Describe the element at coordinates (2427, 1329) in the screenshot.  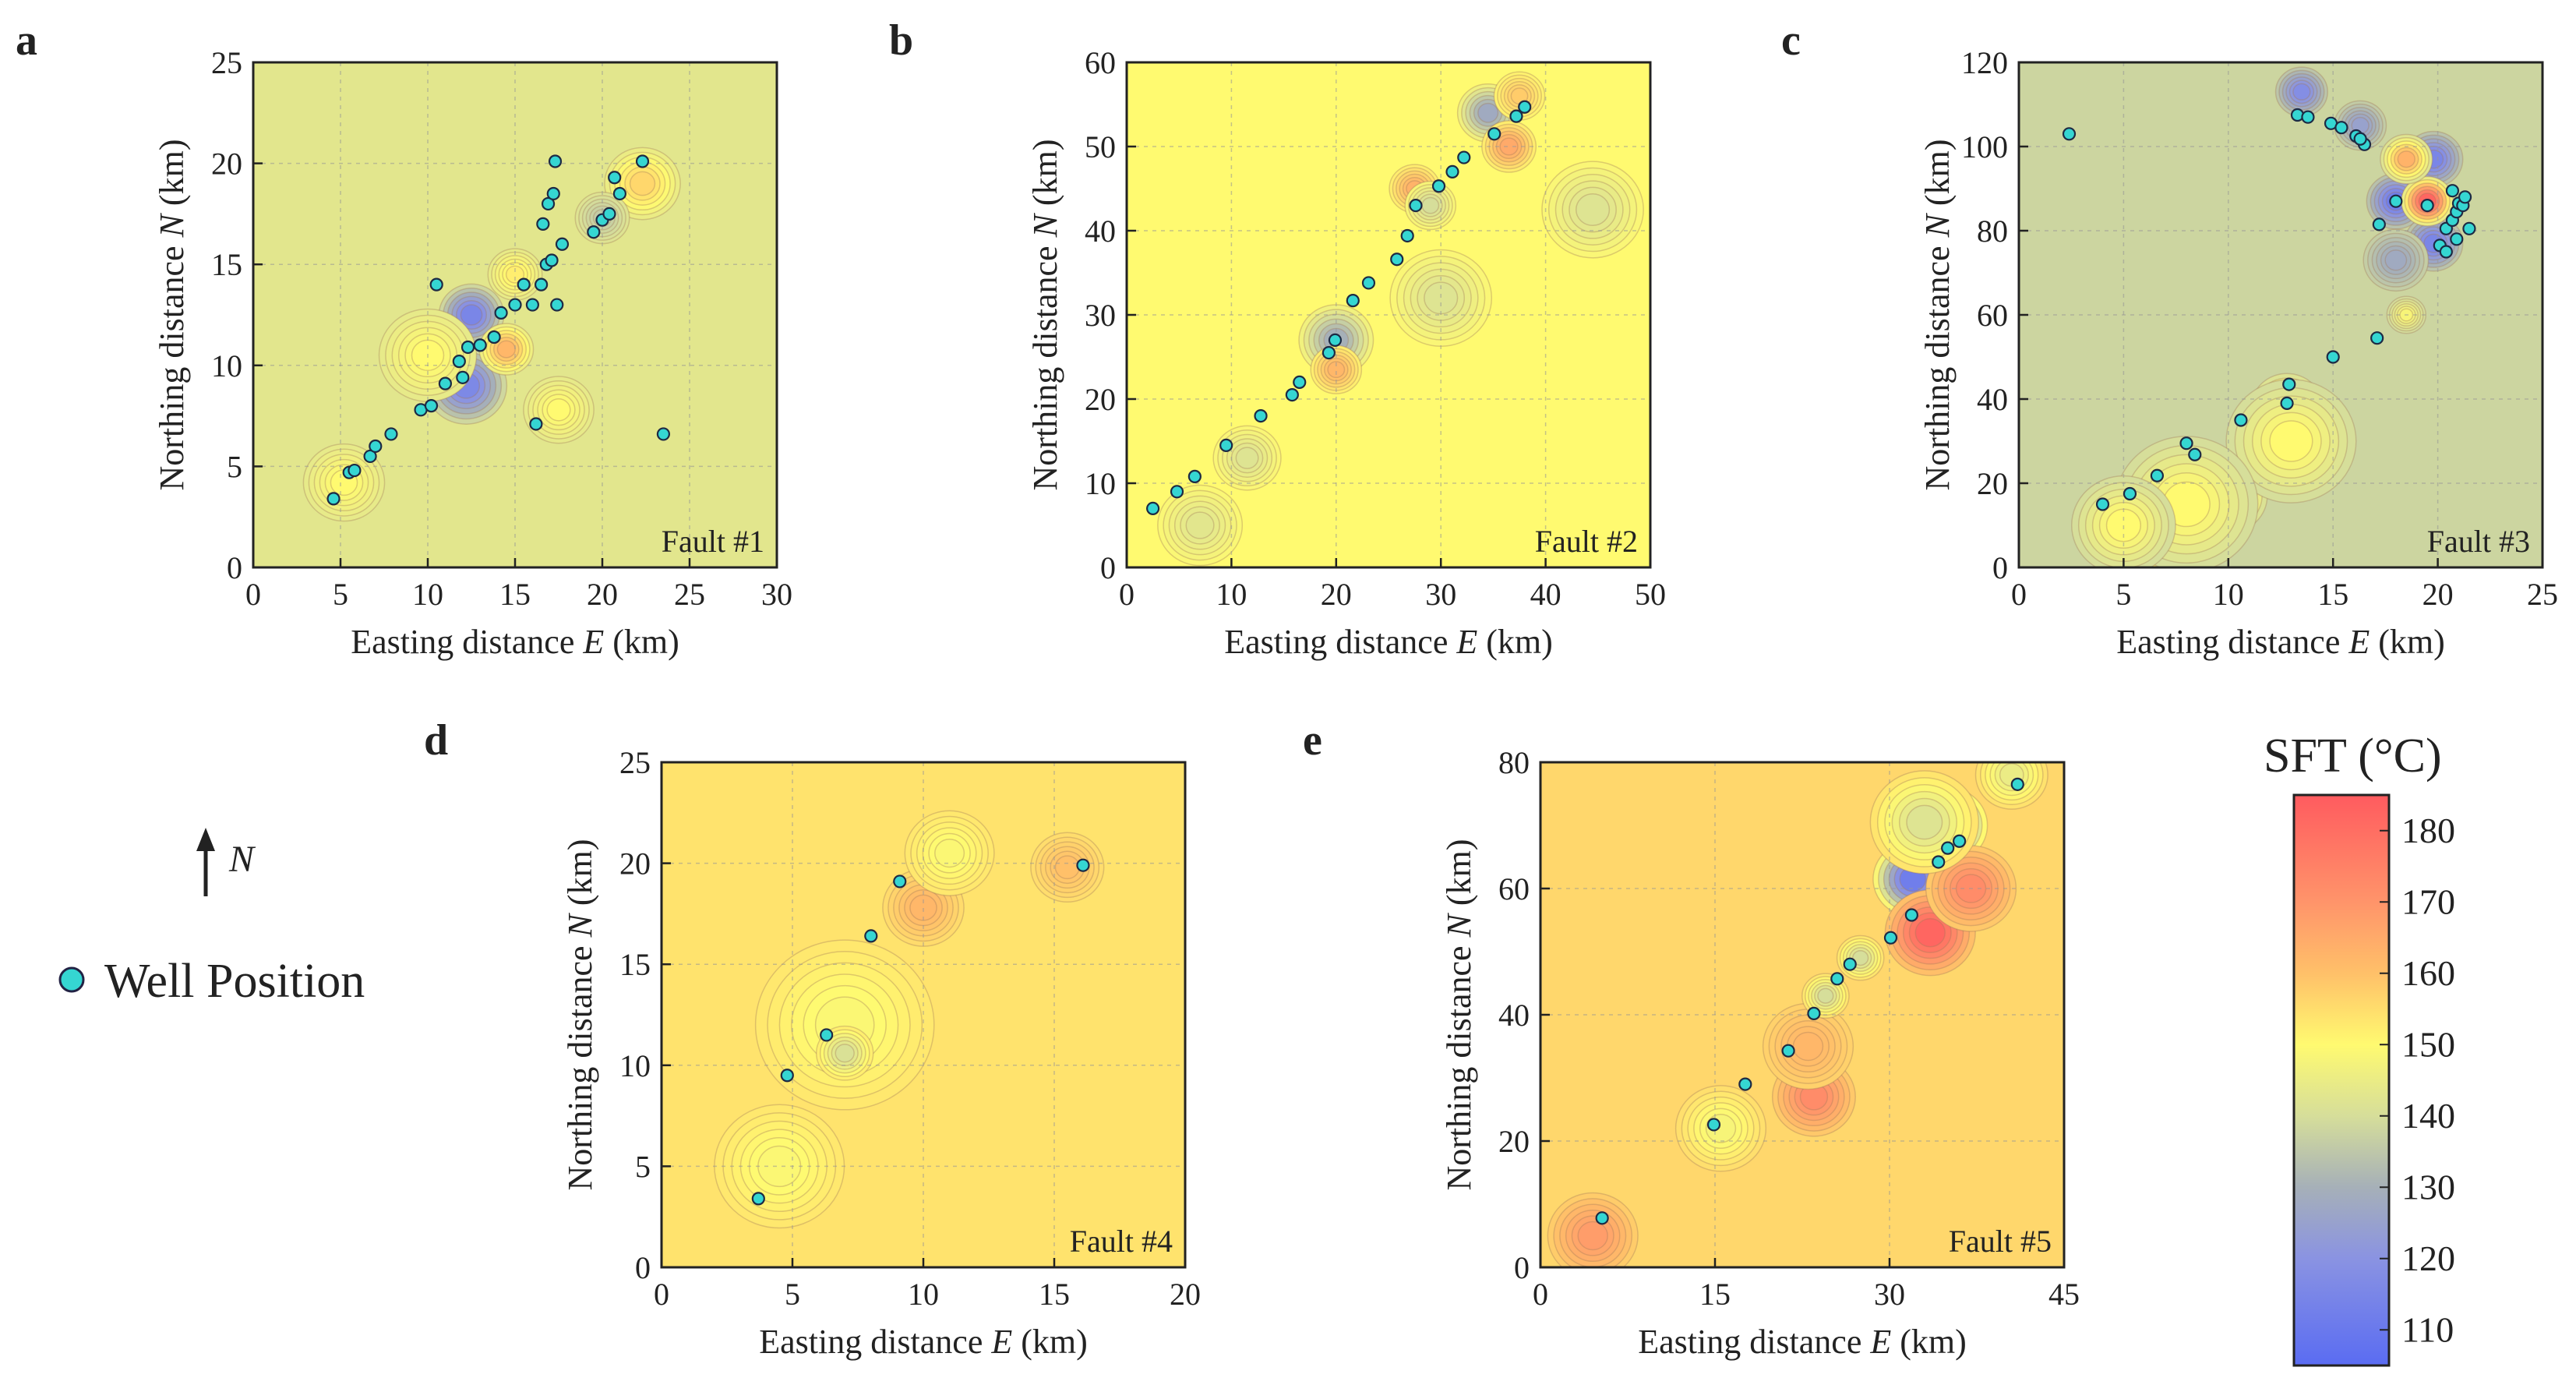
I see `colorbar-tick-label: 110` at that location.